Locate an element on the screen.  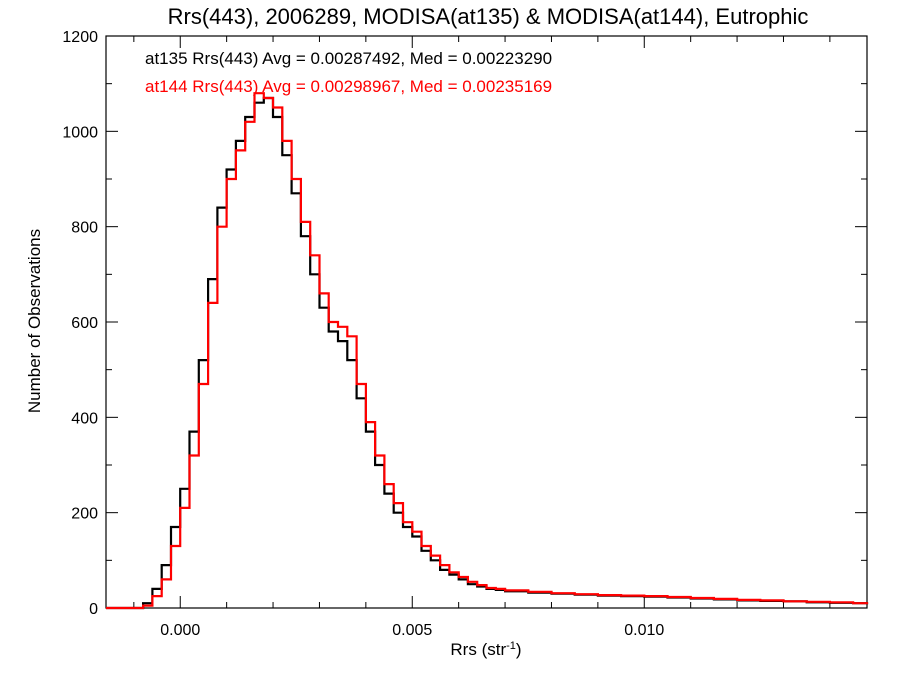
x-tick-label: 0.000 is located at coordinates (180, 630).